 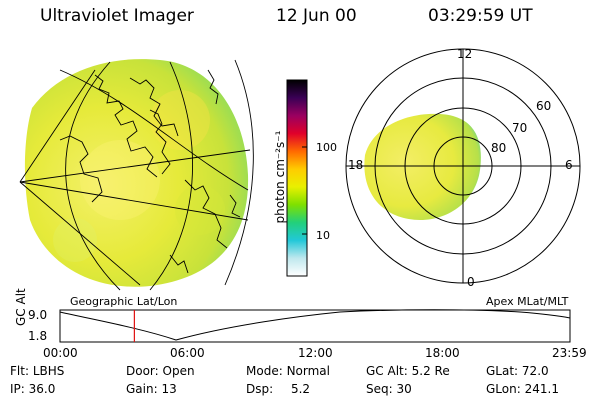 I want to click on polar-emission, so click(x=422, y=166).